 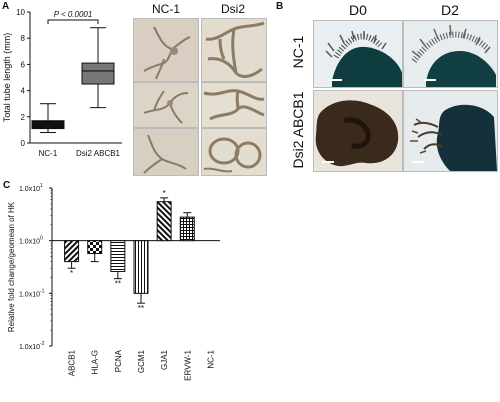 I want to click on y-tick-label: 2, so click(x=23, y=117).